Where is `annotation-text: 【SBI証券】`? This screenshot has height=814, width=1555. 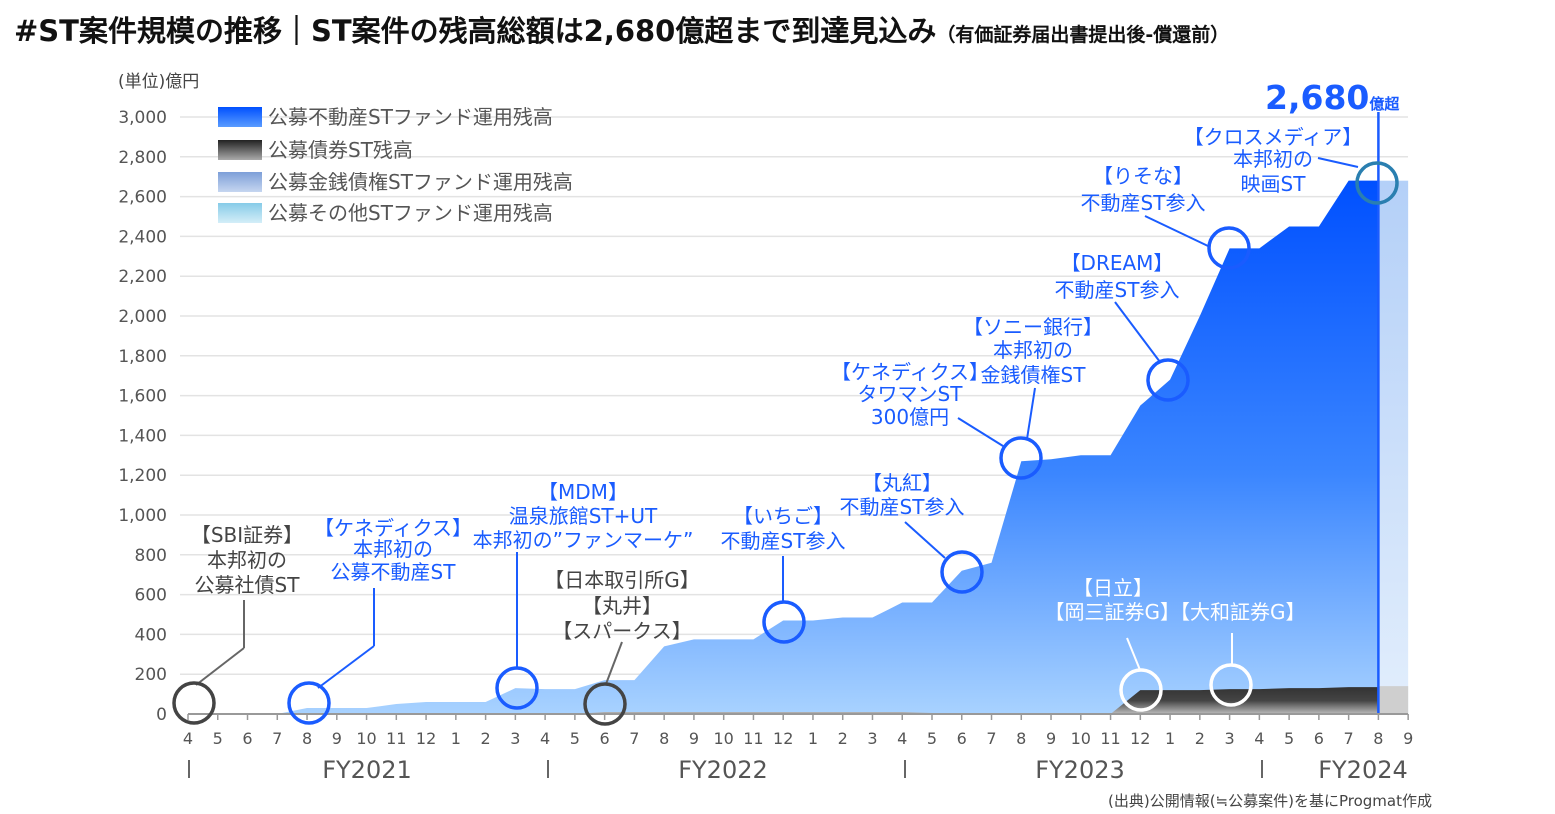
annotation-text: 【SBI証券】 is located at coordinates (247, 535).